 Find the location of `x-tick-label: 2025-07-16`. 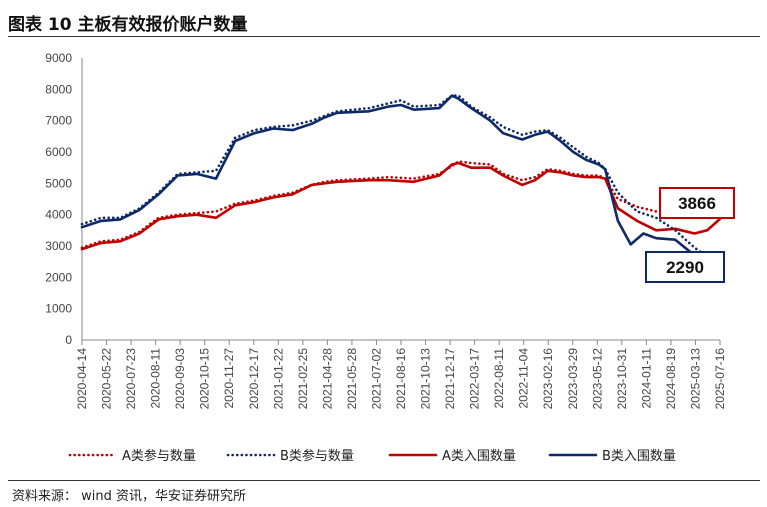

x-tick-label: 2025-07-16 is located at coordinates (720, 379).